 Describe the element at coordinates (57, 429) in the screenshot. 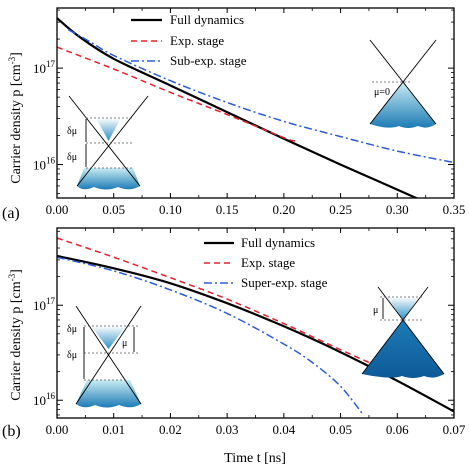

I see `x-tick-label-b-0: 0.00` at that location.